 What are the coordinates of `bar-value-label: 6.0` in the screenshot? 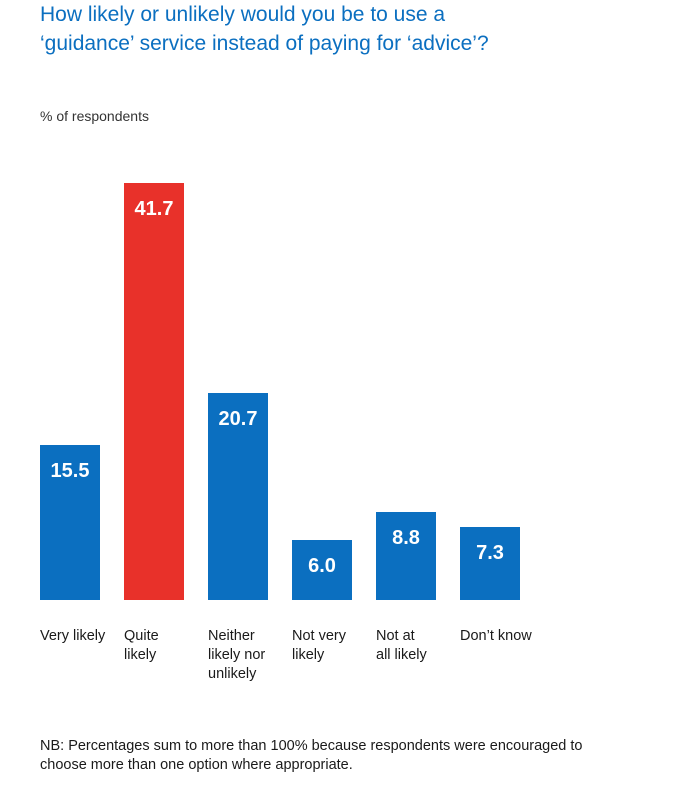 It's located at (322, 566).